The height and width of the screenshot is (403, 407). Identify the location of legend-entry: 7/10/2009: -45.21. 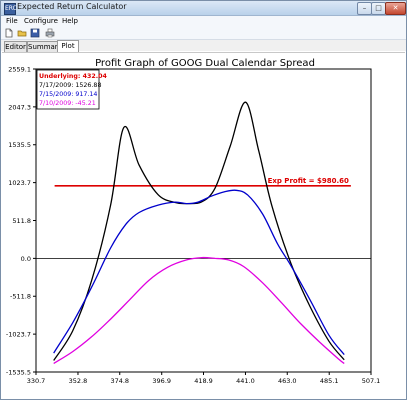
(67, 103).